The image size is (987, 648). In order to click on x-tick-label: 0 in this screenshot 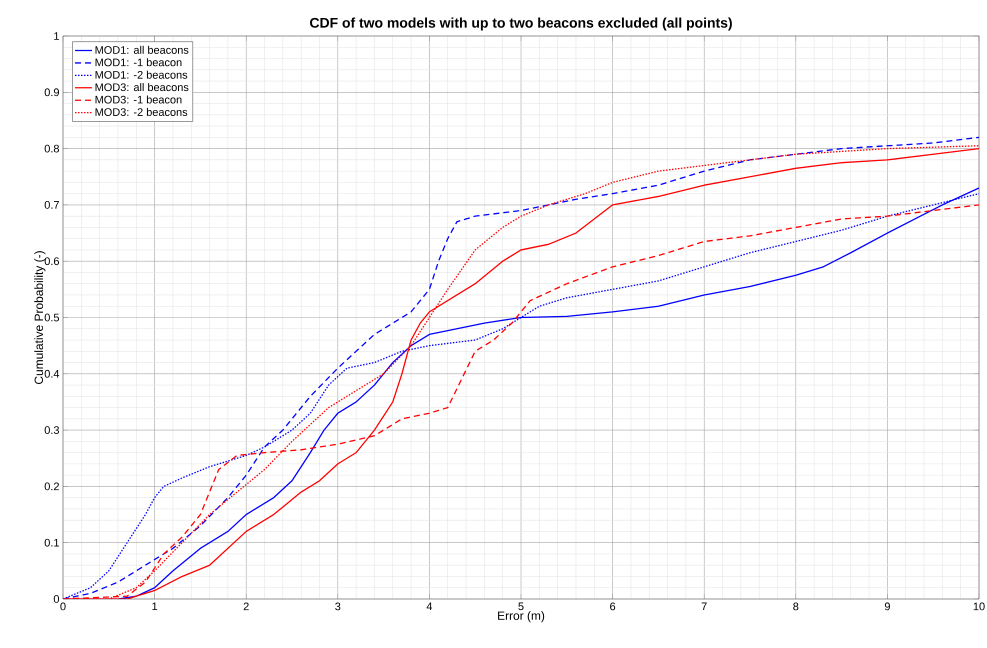, I will do `click(63, 606)`.